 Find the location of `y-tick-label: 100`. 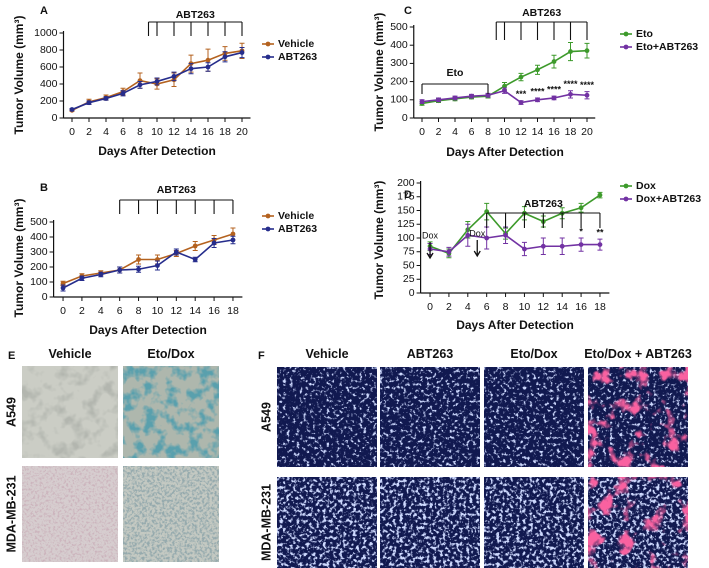

y-tick-label: 100 is located at coordinates (39, 282).